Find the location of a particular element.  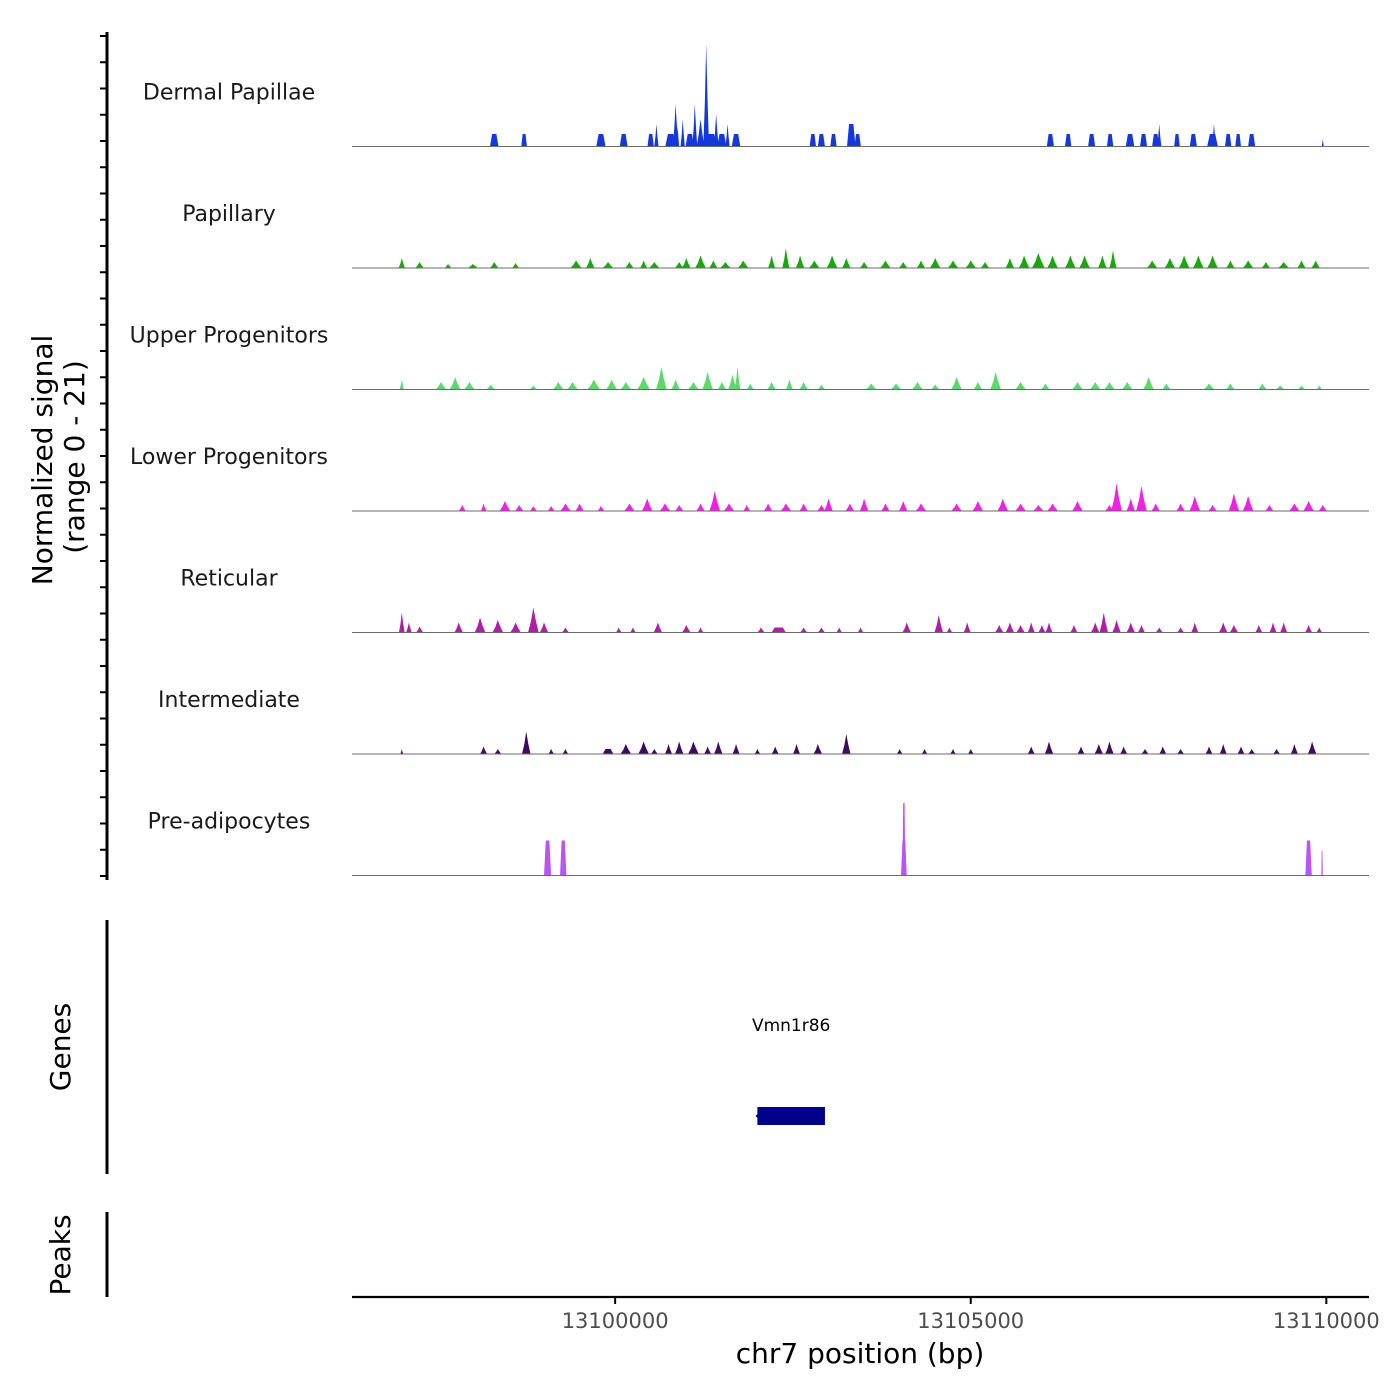

track-label-pre-adipocytes: Pre-adipocytes is located at coordinates (229, 822).